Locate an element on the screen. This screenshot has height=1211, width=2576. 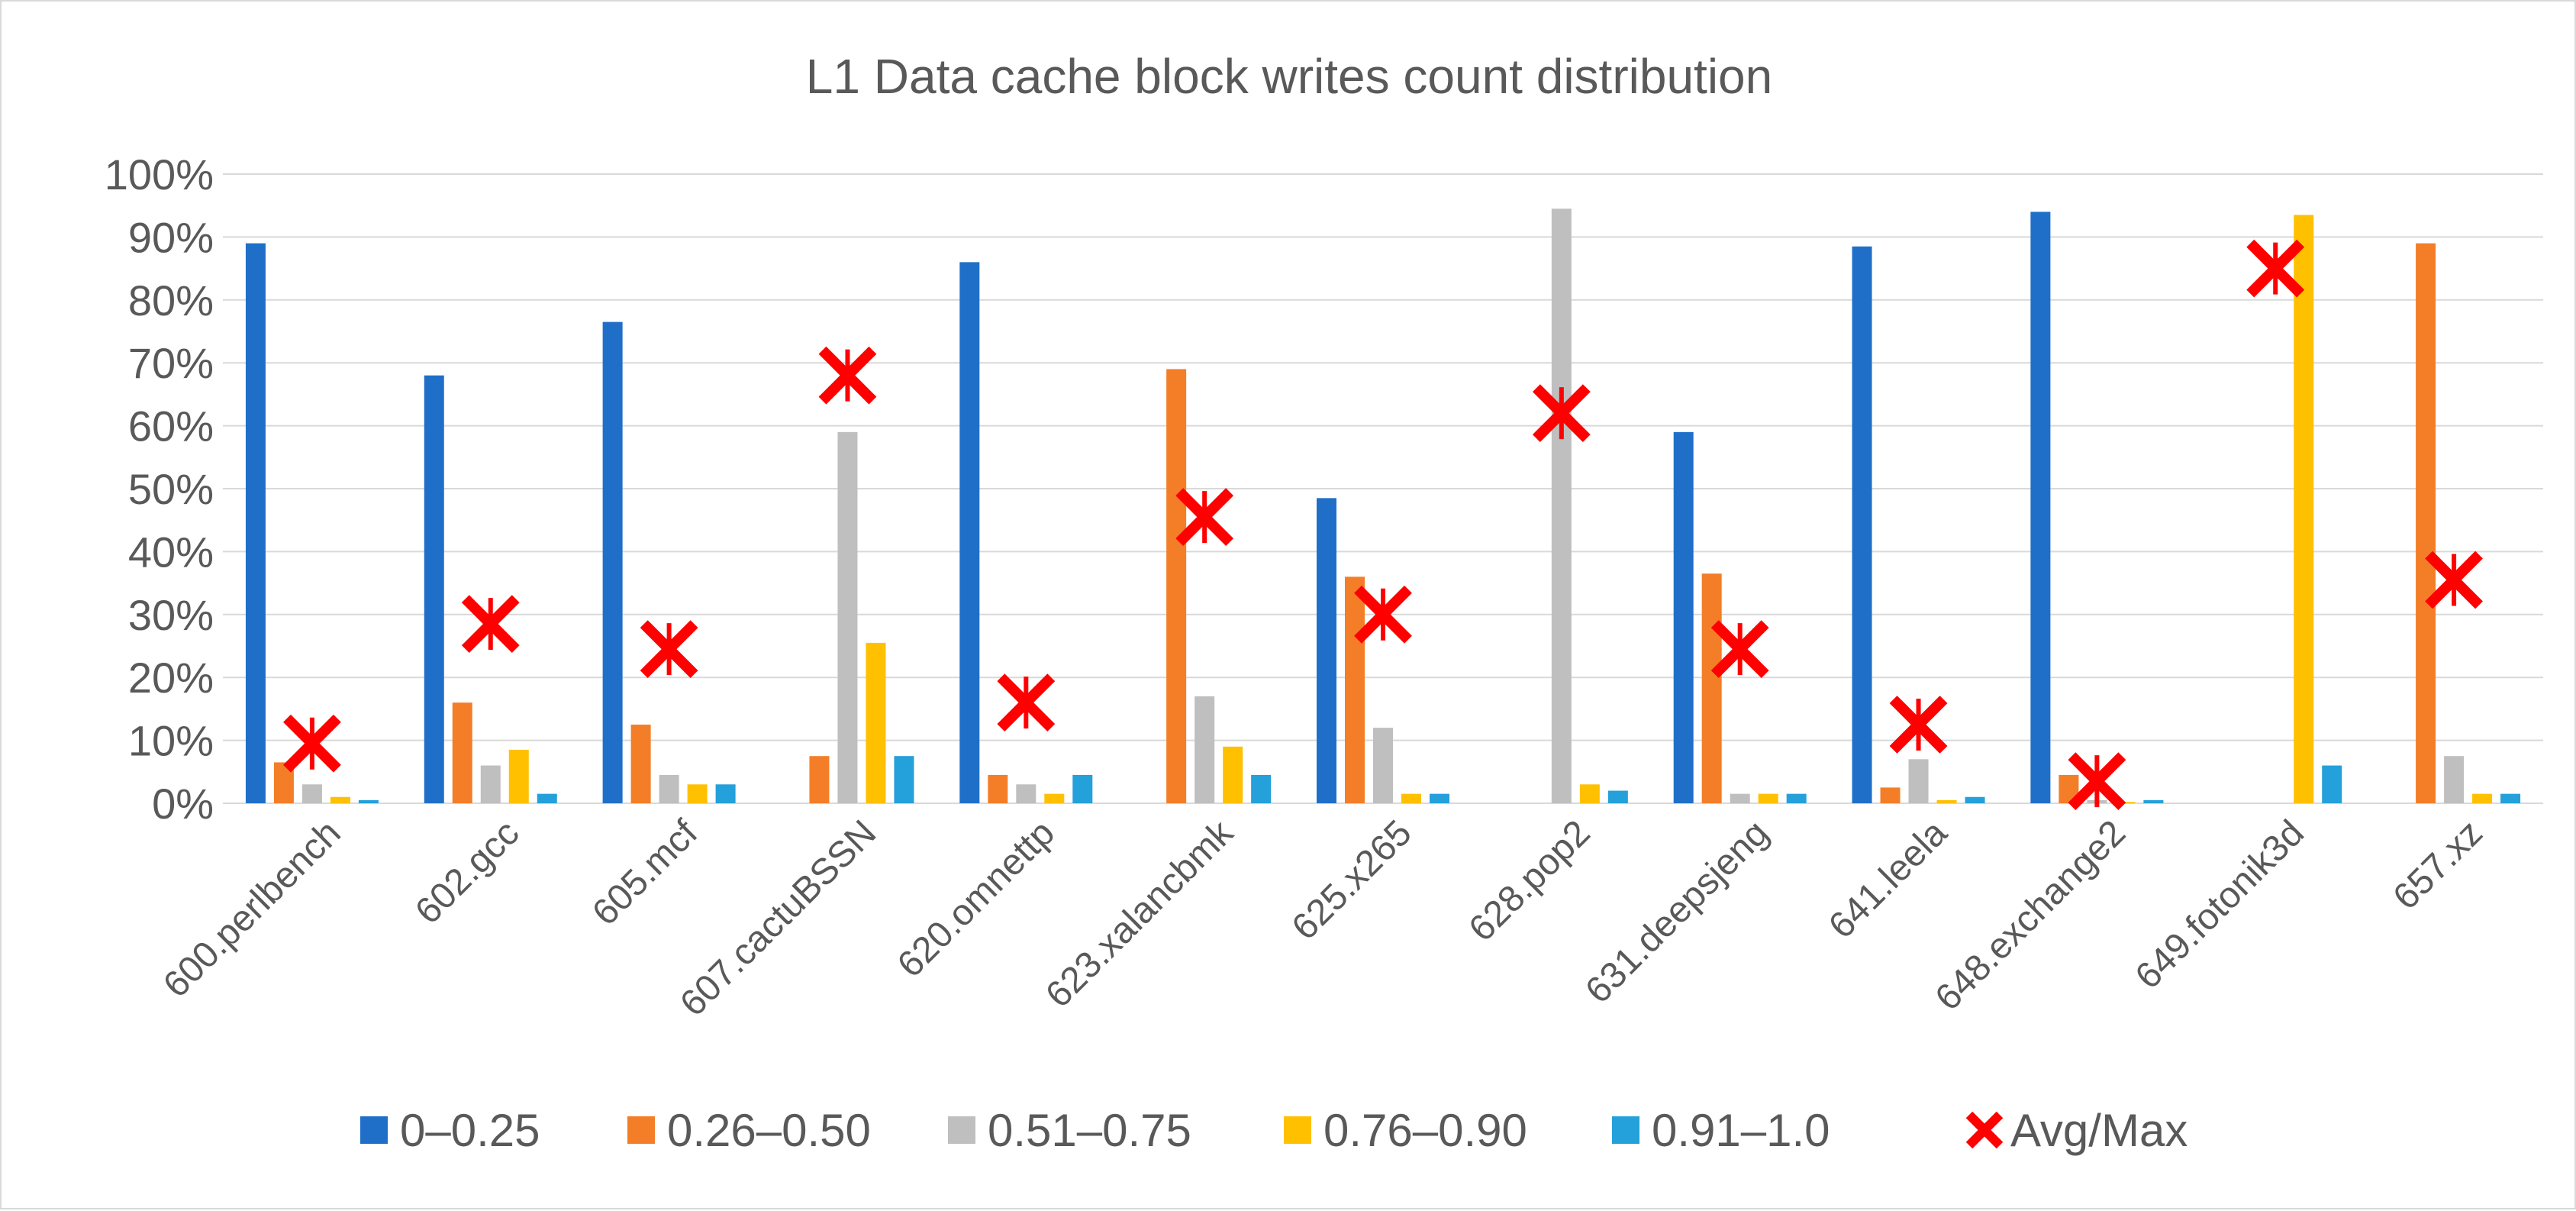
y-tick-label: 50% is located at coordinates (171, 489).